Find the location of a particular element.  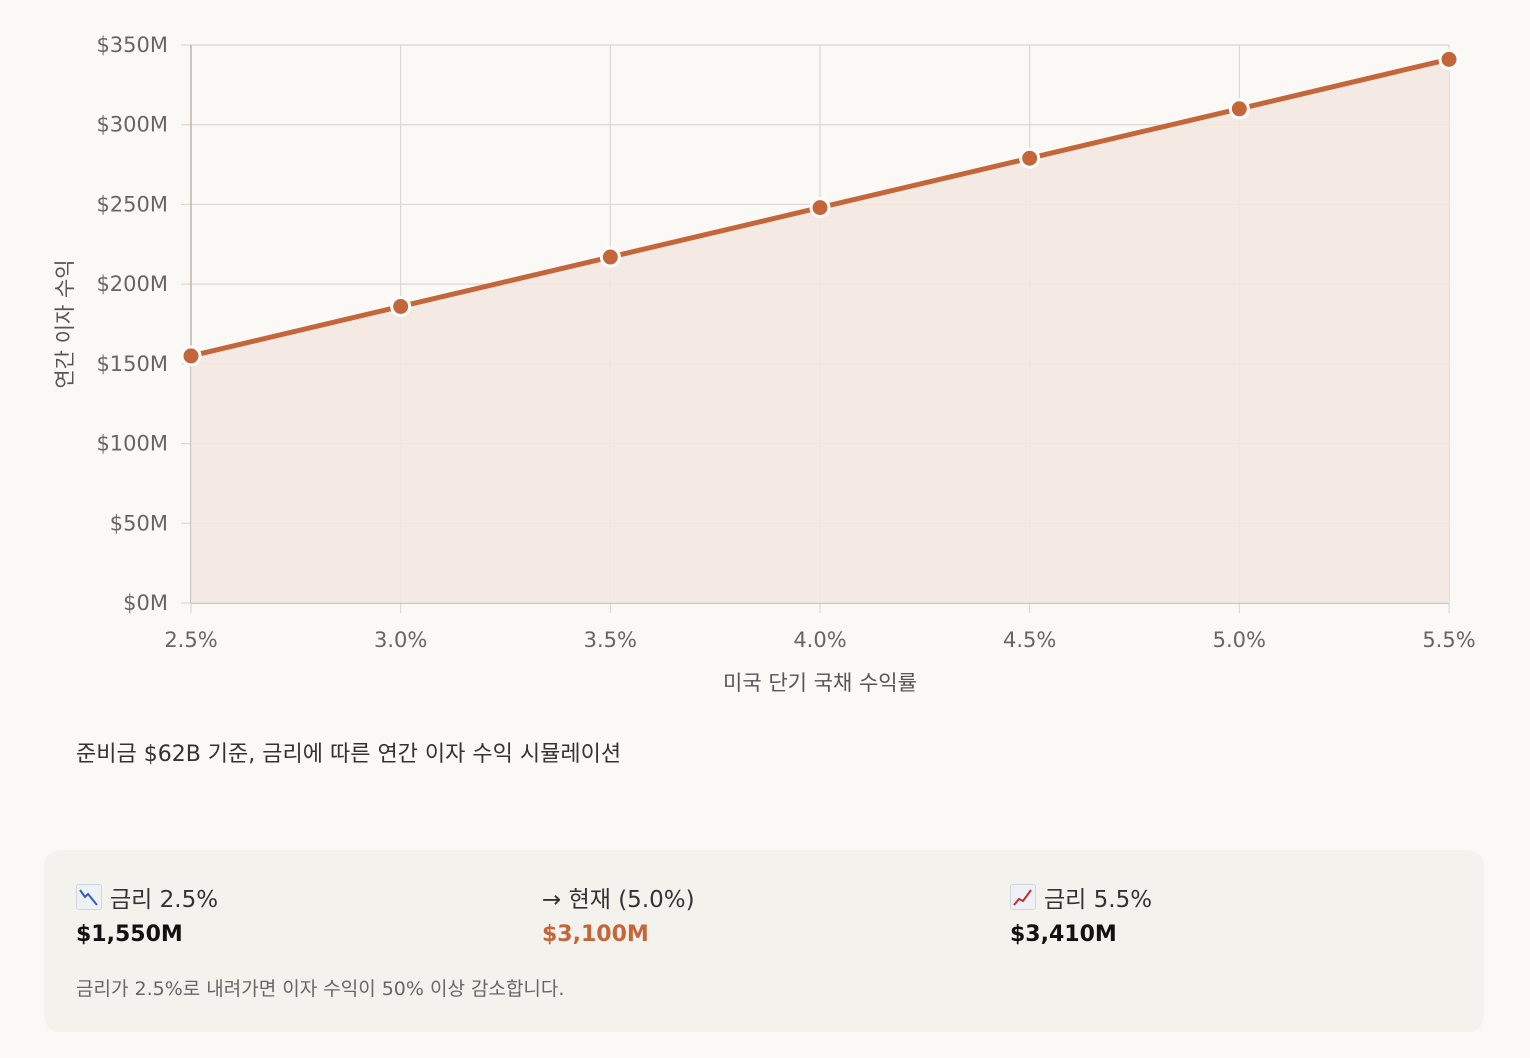

x-axis-ticks: 2.5% 3.0% 3.5% 4.0% 4.5% 5.0% 5.5% is located at coordinates (819, 640).